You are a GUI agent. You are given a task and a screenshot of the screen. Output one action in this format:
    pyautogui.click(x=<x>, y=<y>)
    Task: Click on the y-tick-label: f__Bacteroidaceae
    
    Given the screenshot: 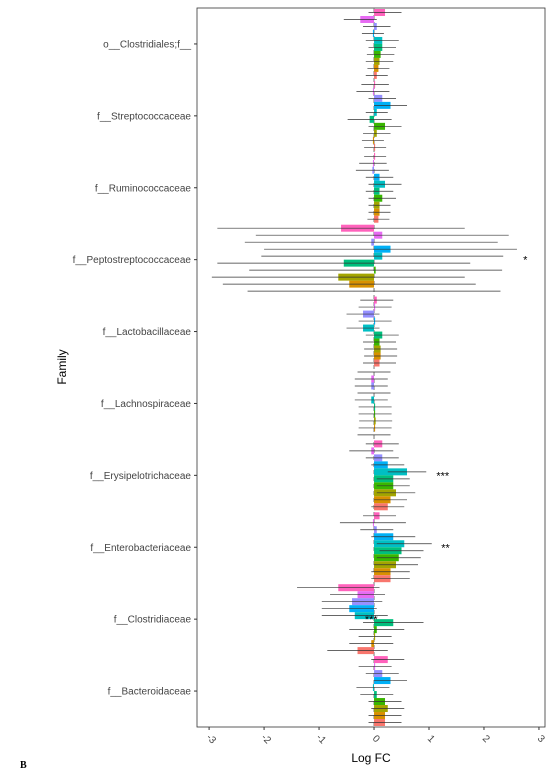 What is the action you would take?
    pyautogui.click(x=150, y=692)
    